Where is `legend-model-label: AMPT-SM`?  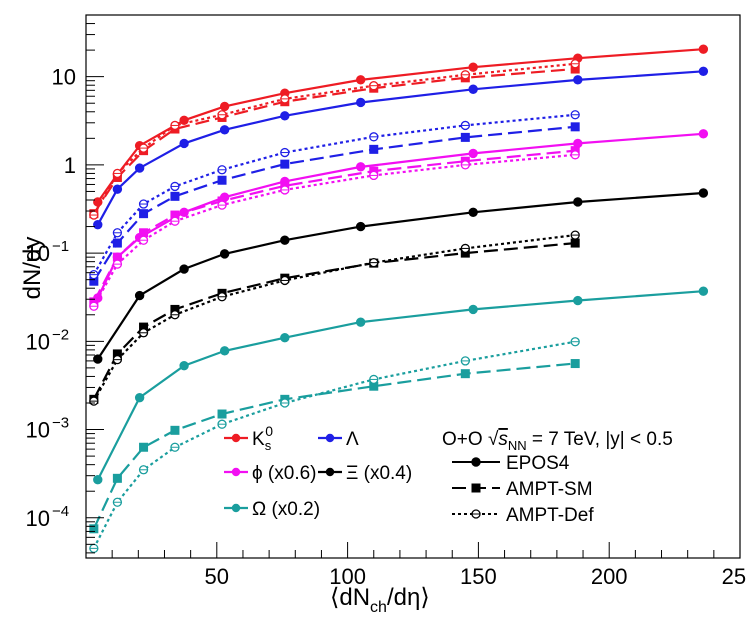
legend-model-label: AMPT-SM is located at coordinates (549, 489).